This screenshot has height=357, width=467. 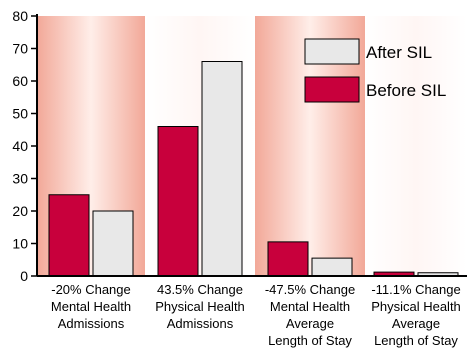 What do you see at coordinates (310, 289) in the screenshot?
I see `category-label-line: -47.5% Change` at bounding box center [310, 289].